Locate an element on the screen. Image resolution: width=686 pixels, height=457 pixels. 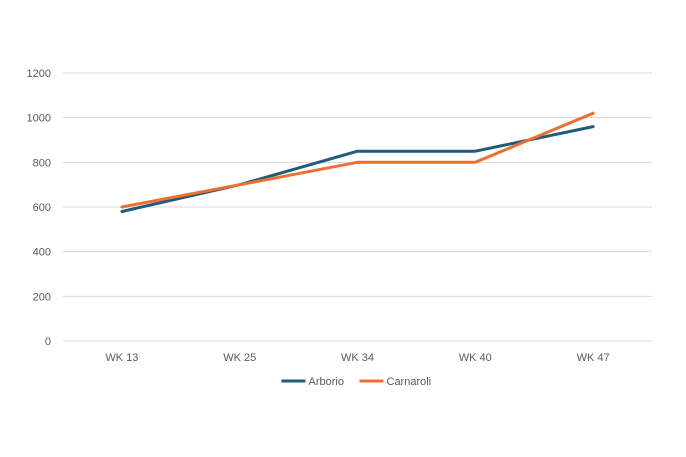
y-tick-label: 0 is located at coordinates (48, 342).